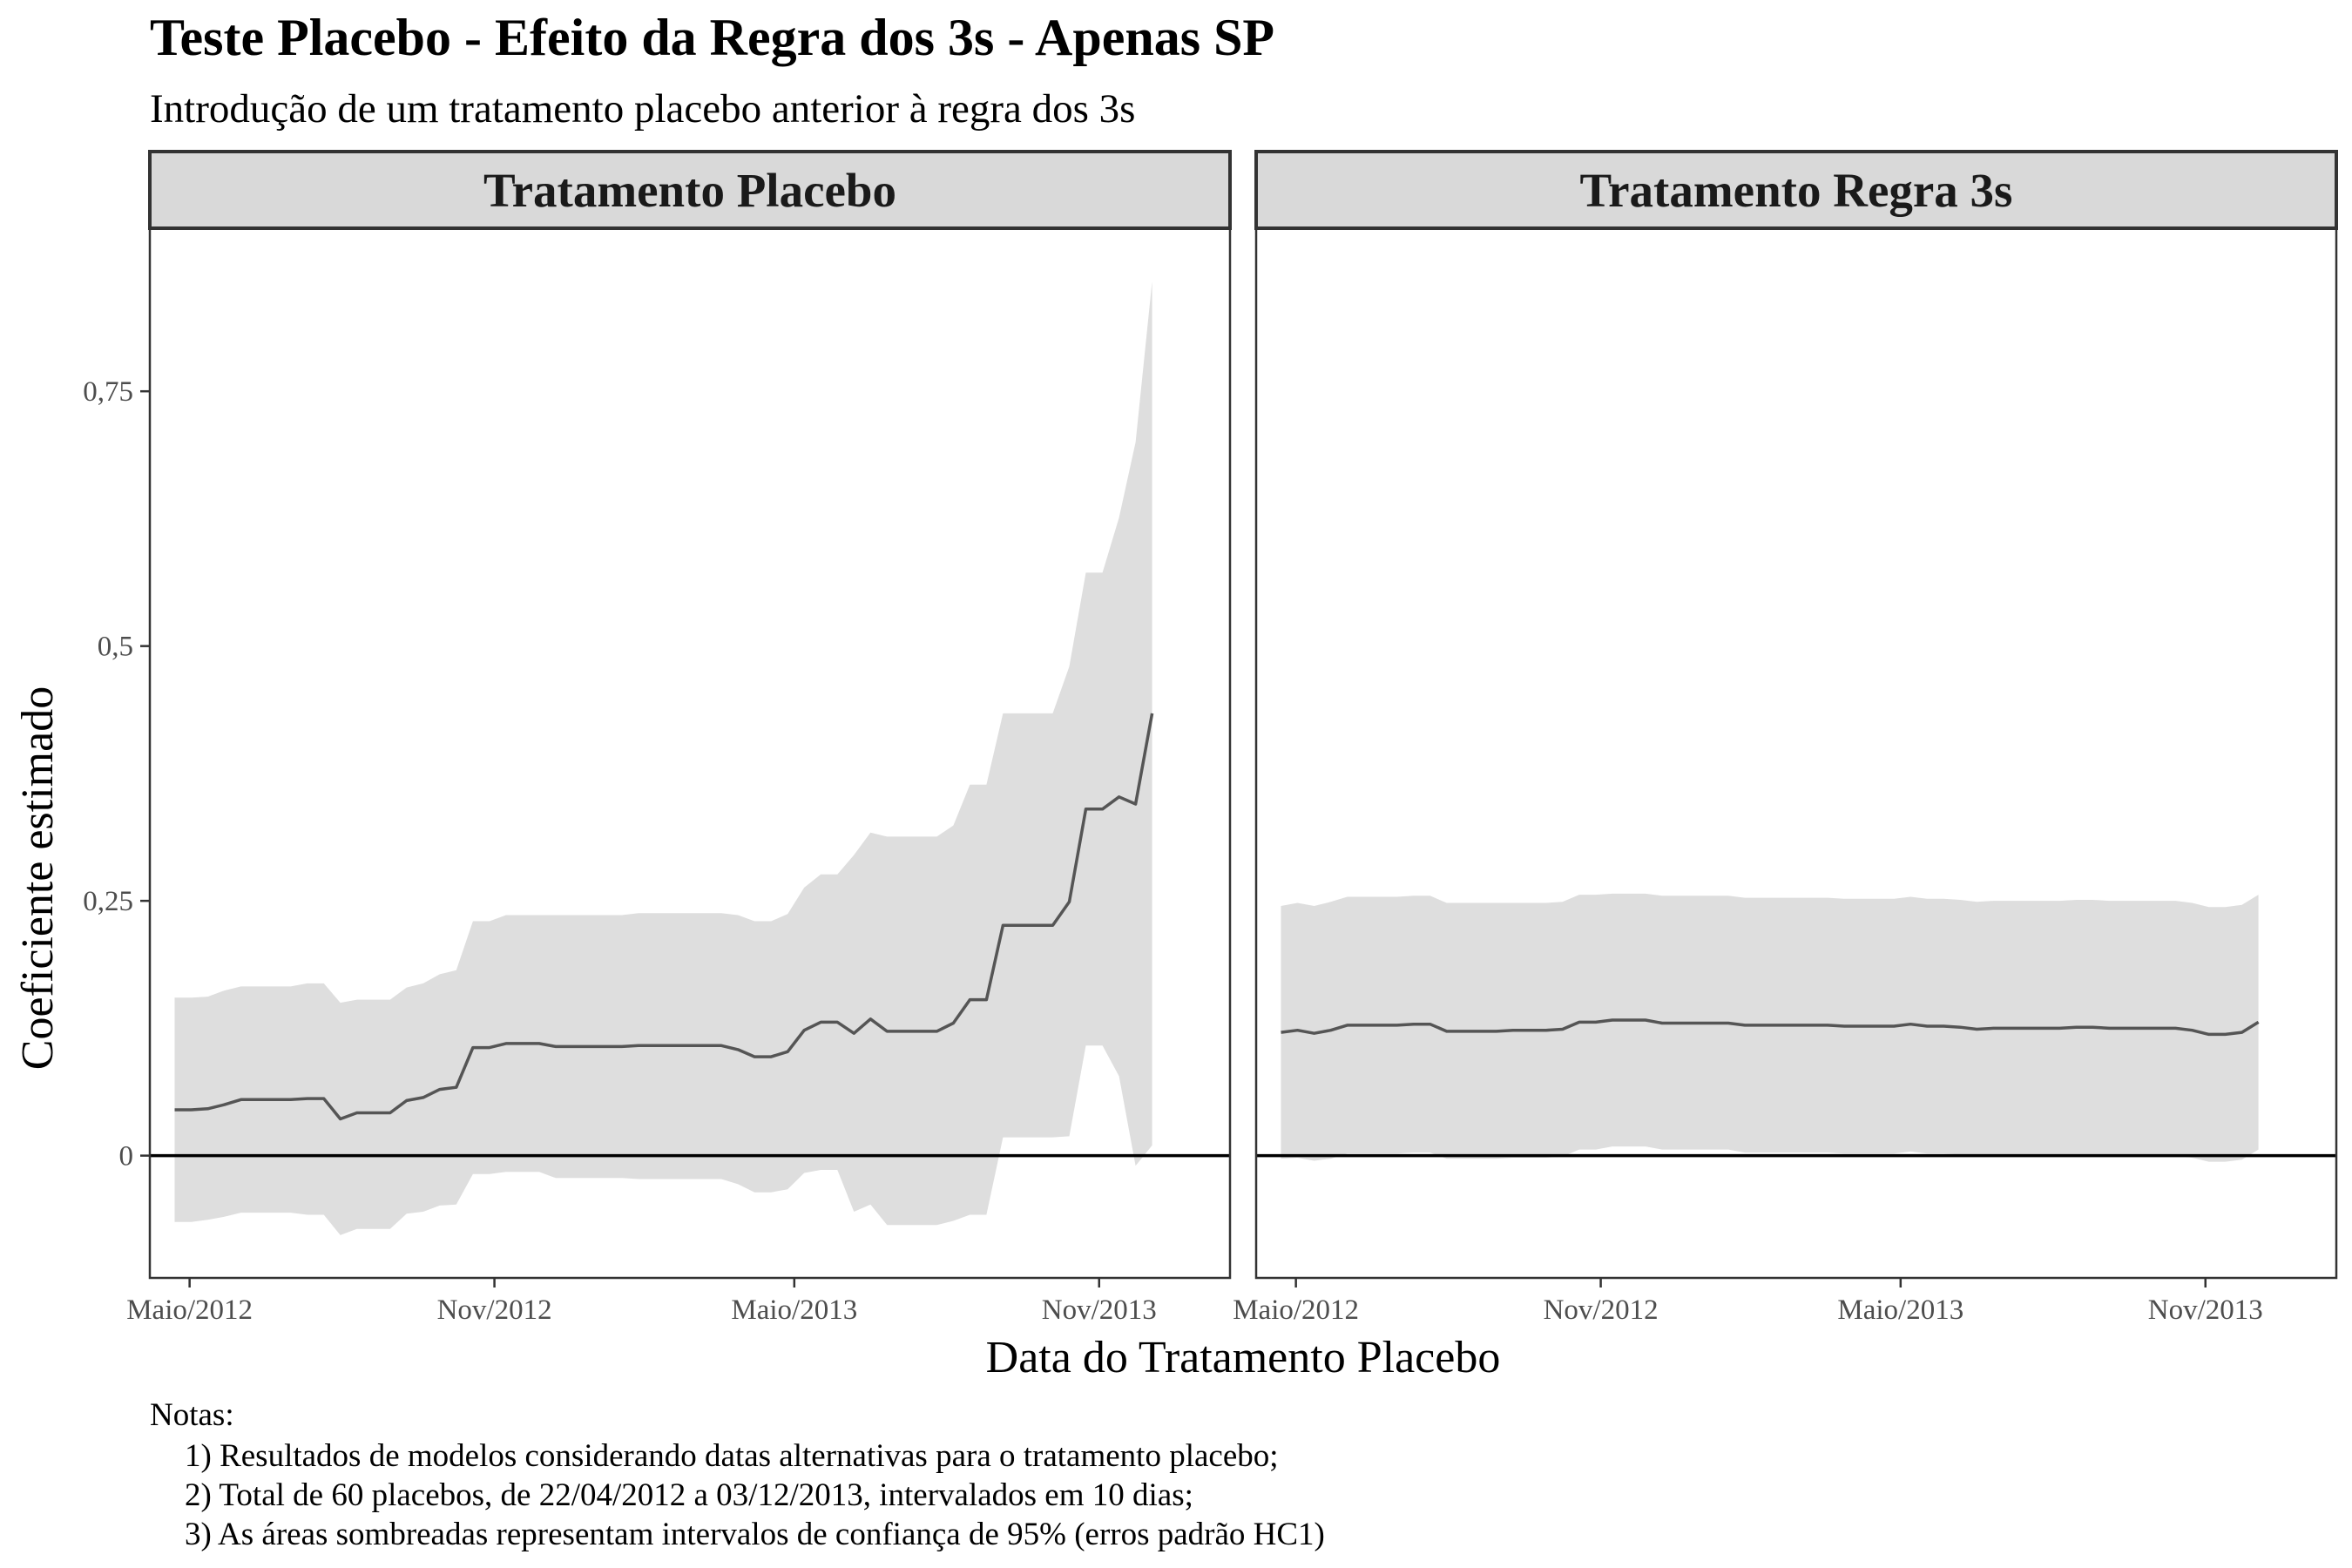 The height and width of the screenshot is (1568, 2352). I want to click on confidence-ribbon, so click(1770, 1027).